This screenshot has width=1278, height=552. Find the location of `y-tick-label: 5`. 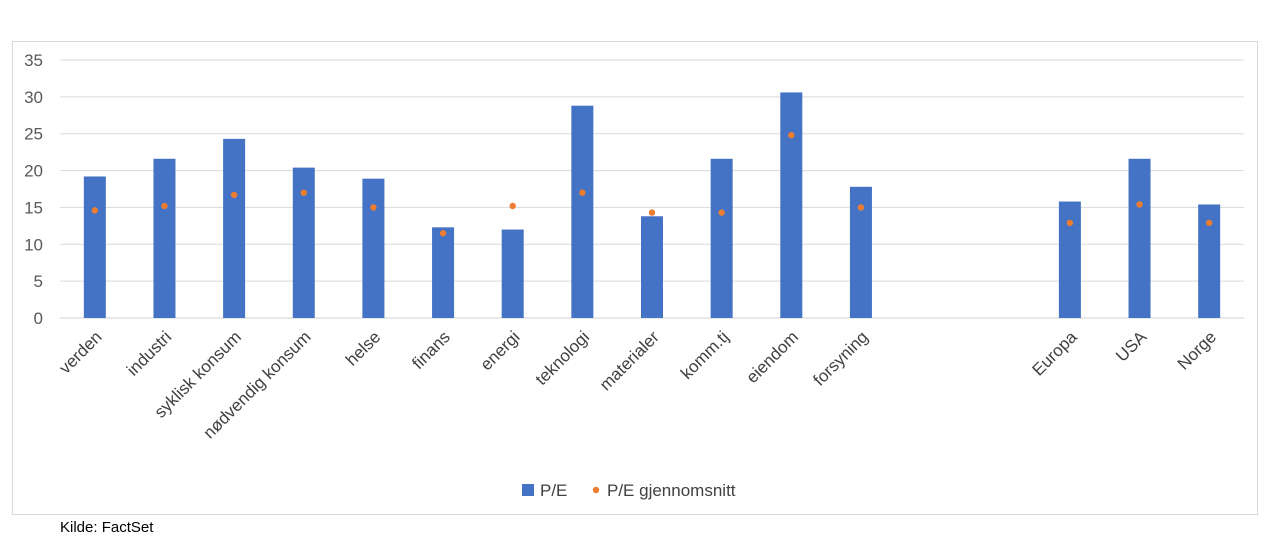

y-tick-label: 5 is located at coordinates (38, 281).